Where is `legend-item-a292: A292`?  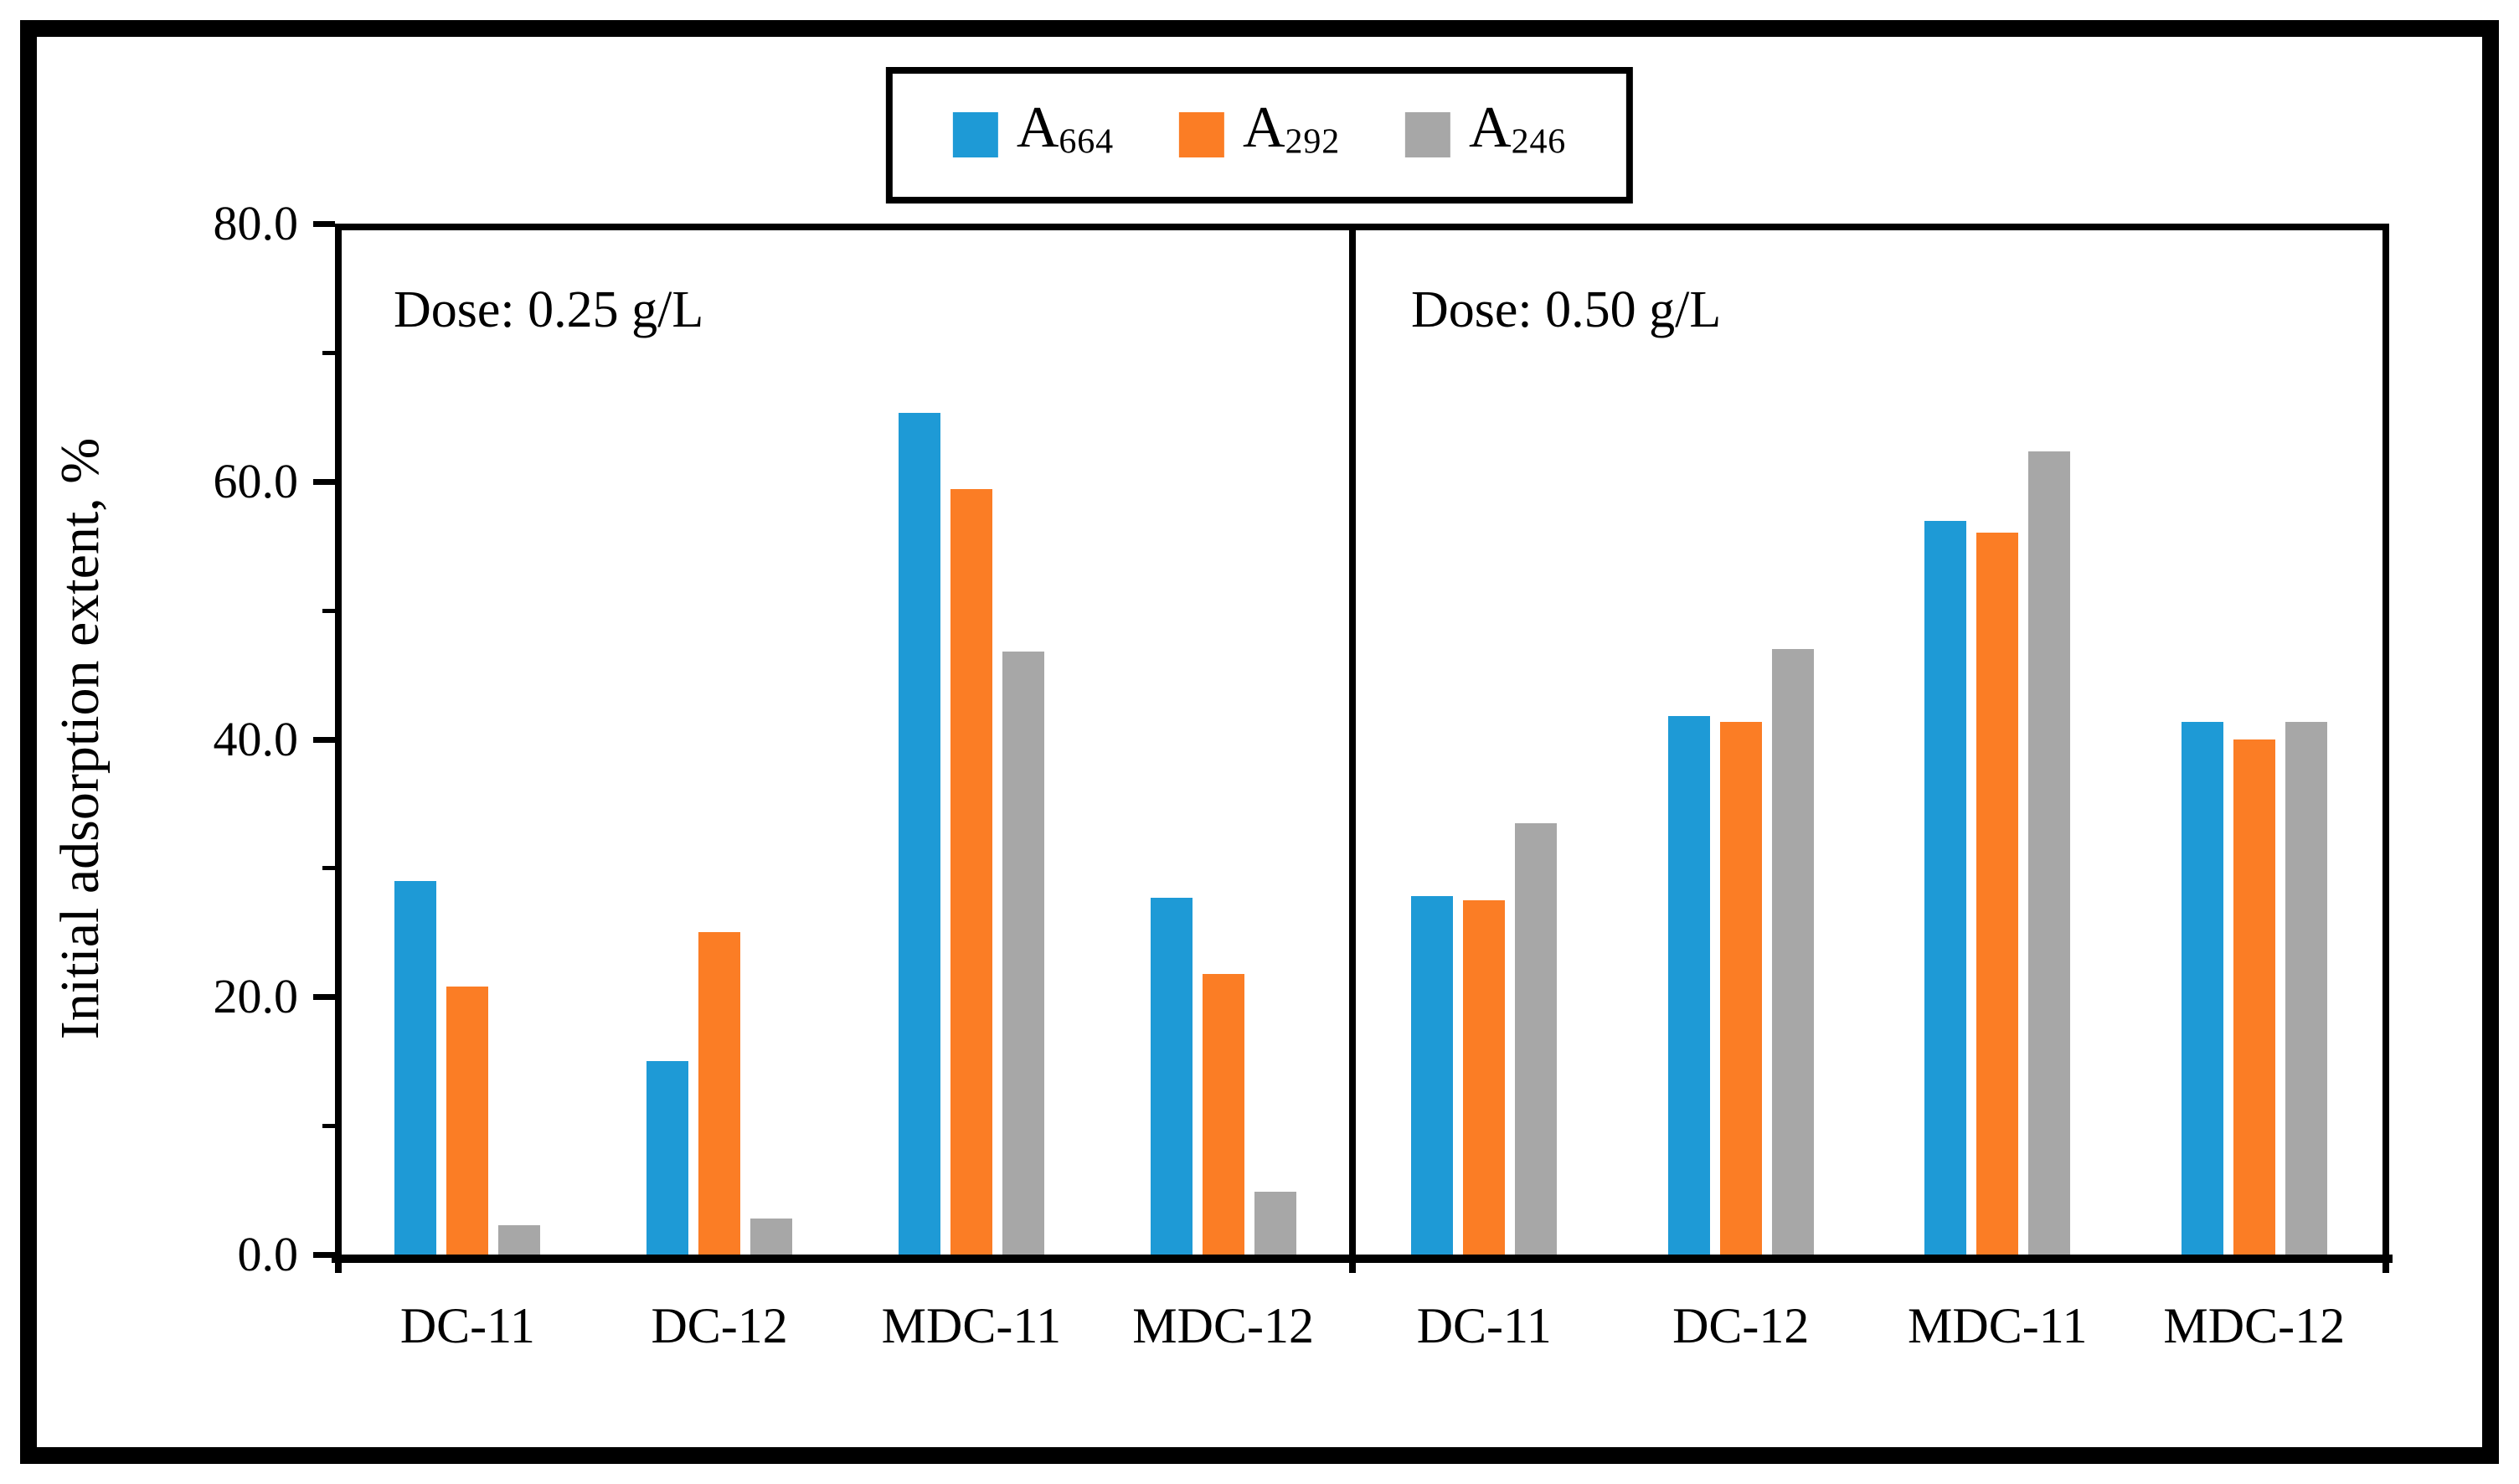
legend-item-a292: A292 is located at coordinates (1259, 133).